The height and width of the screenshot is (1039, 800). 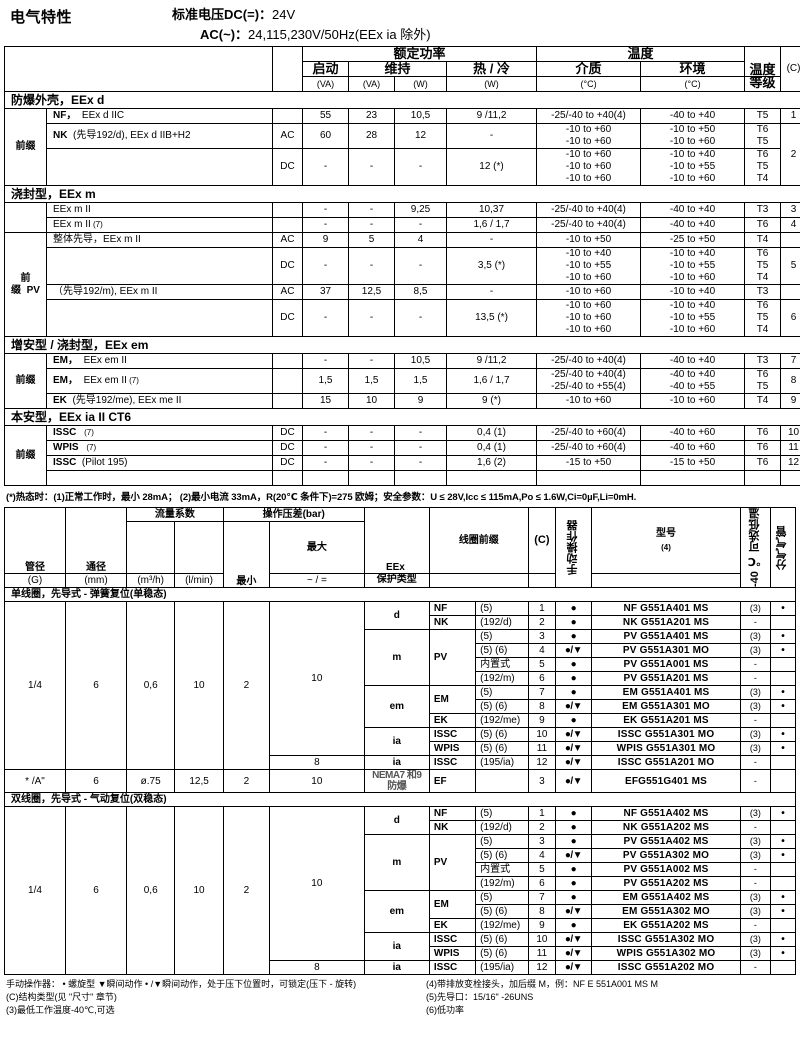 What do you see at coordinates (542, 940) in the screenshot?
I see `double-c-9: 10` at bounding box center [542, 940].